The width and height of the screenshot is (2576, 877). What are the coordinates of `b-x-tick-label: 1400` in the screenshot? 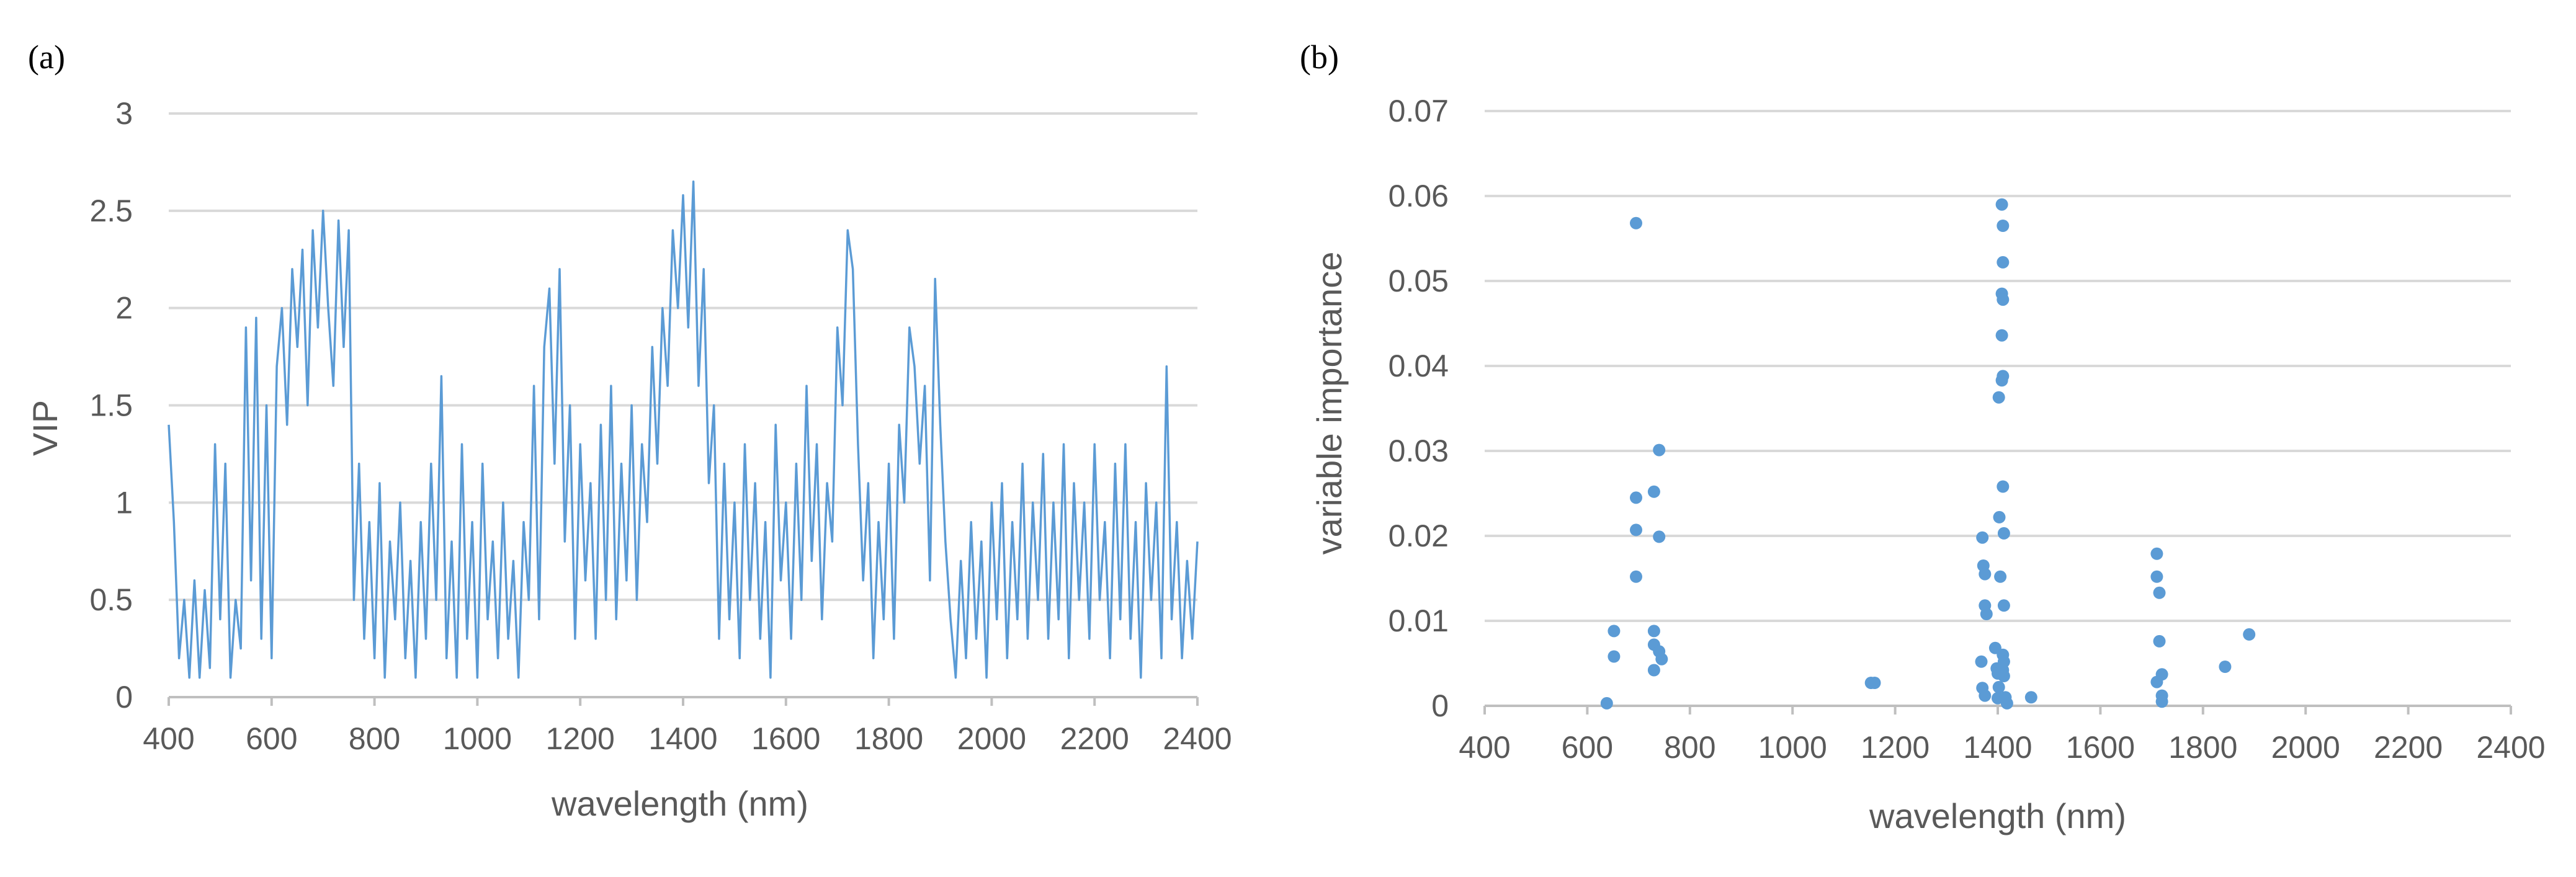 It's located at (1997, 748).